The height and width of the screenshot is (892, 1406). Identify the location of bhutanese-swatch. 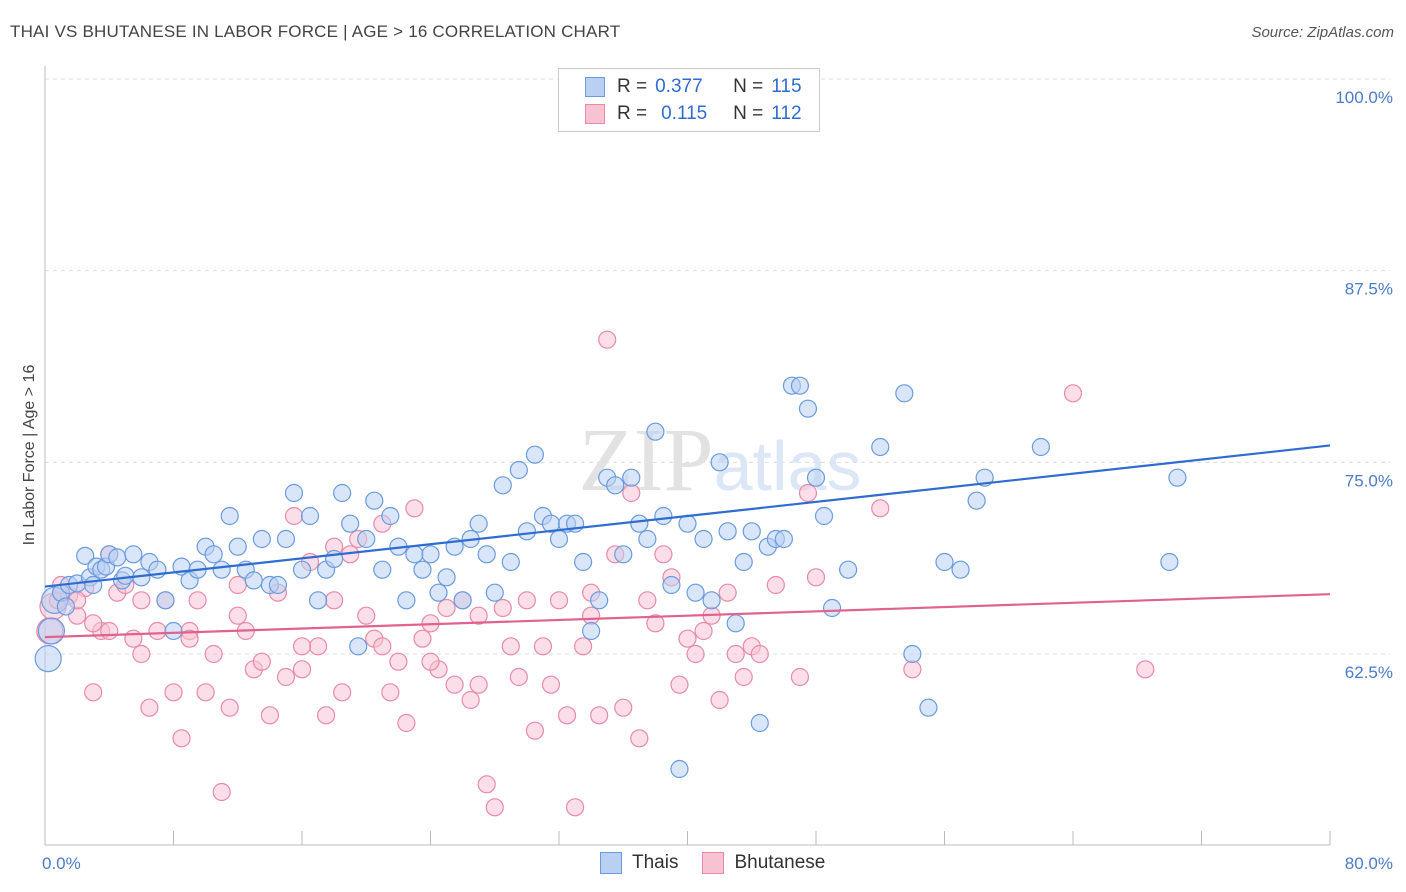
(595, 114).